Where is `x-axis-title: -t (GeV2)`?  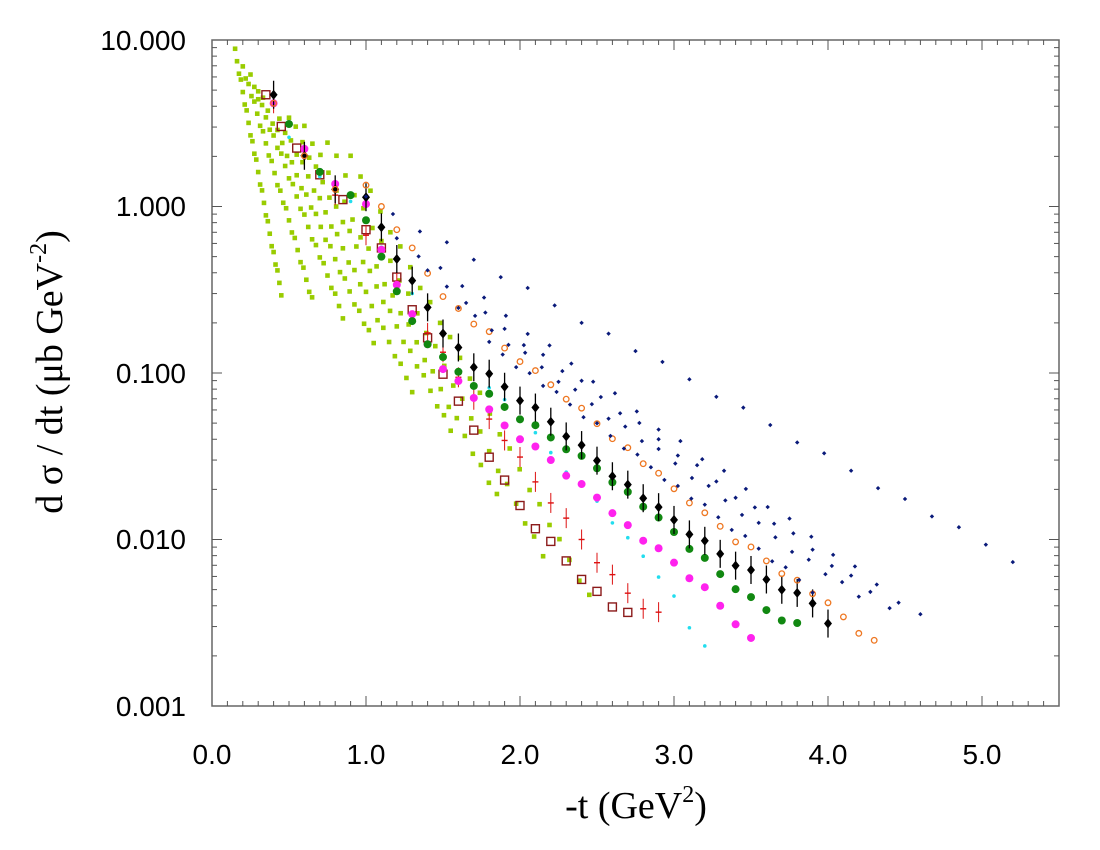 x-axis-title: -t (GeV2) is located at coordinates (636, 804).